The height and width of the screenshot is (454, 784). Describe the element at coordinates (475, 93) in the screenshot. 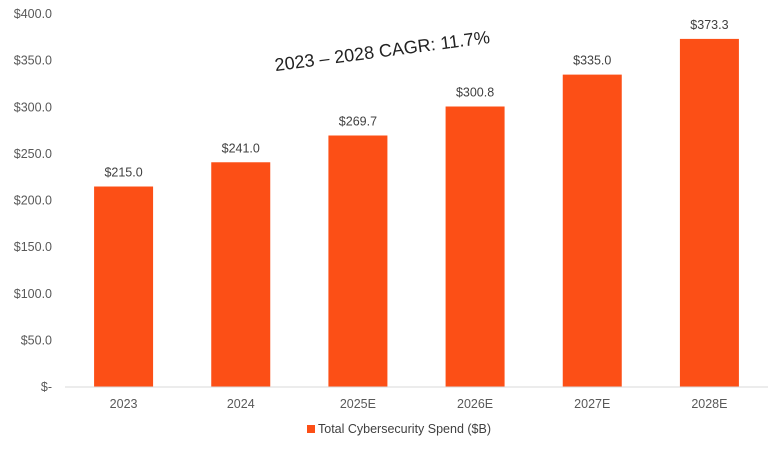

I see `data-label: $300.8` at that location.